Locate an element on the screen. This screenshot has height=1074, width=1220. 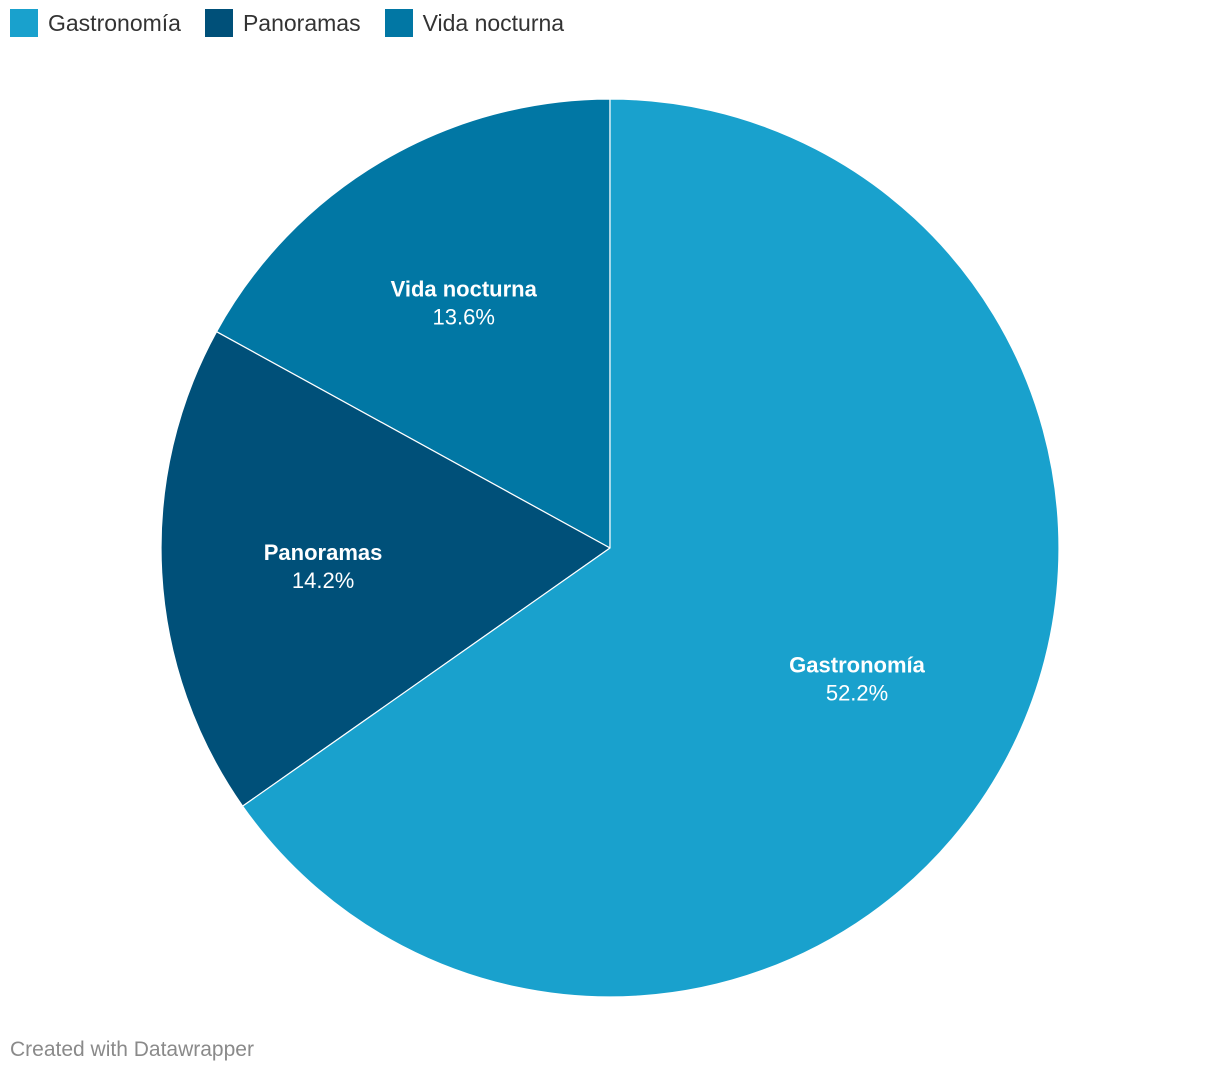
footer-credit: Created with Datawrapper is located at coordinates (132, 1049).